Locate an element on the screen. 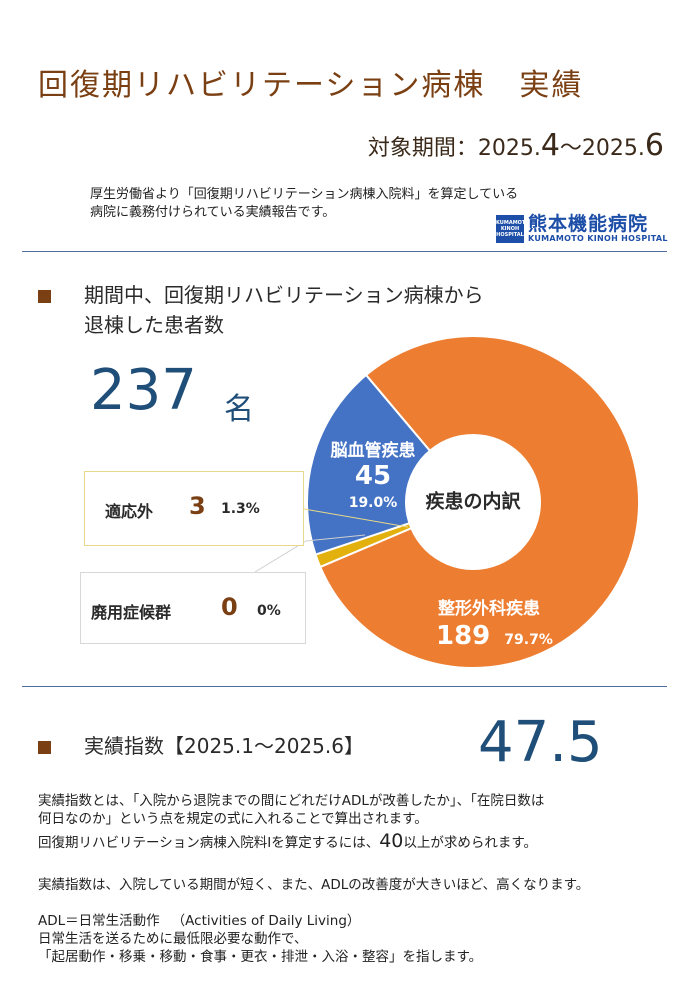 This screenshot has width=692, height=1000. slice-percent: 19.0% is located at coordinates (373, 503).